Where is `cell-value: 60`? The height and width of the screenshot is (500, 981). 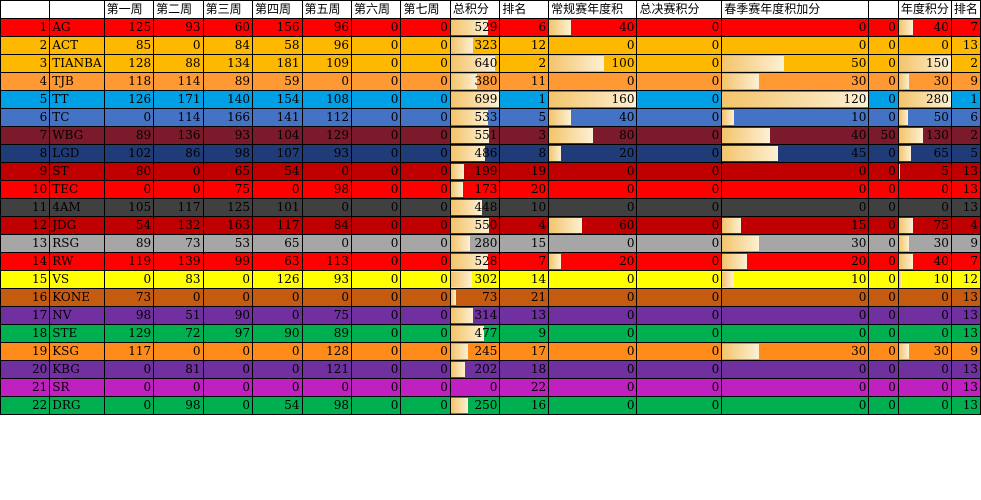 cell-value: 60 is located at coordinates (242, 27).